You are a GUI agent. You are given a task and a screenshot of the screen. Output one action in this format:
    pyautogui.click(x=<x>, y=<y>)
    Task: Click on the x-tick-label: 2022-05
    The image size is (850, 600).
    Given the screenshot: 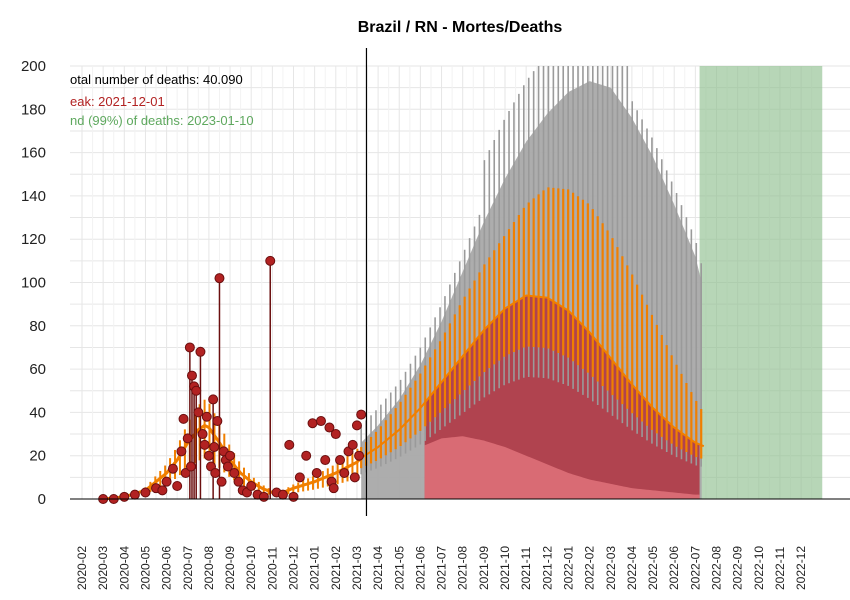 What is the action you would take?
    pyautogui.click(x=653, y=568)
    